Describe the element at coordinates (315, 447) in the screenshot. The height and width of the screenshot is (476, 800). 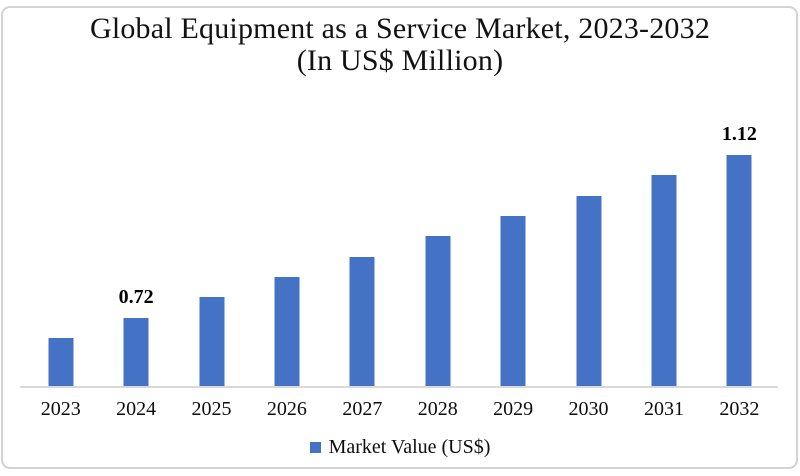
I see `legend-marker-icon` at that location.